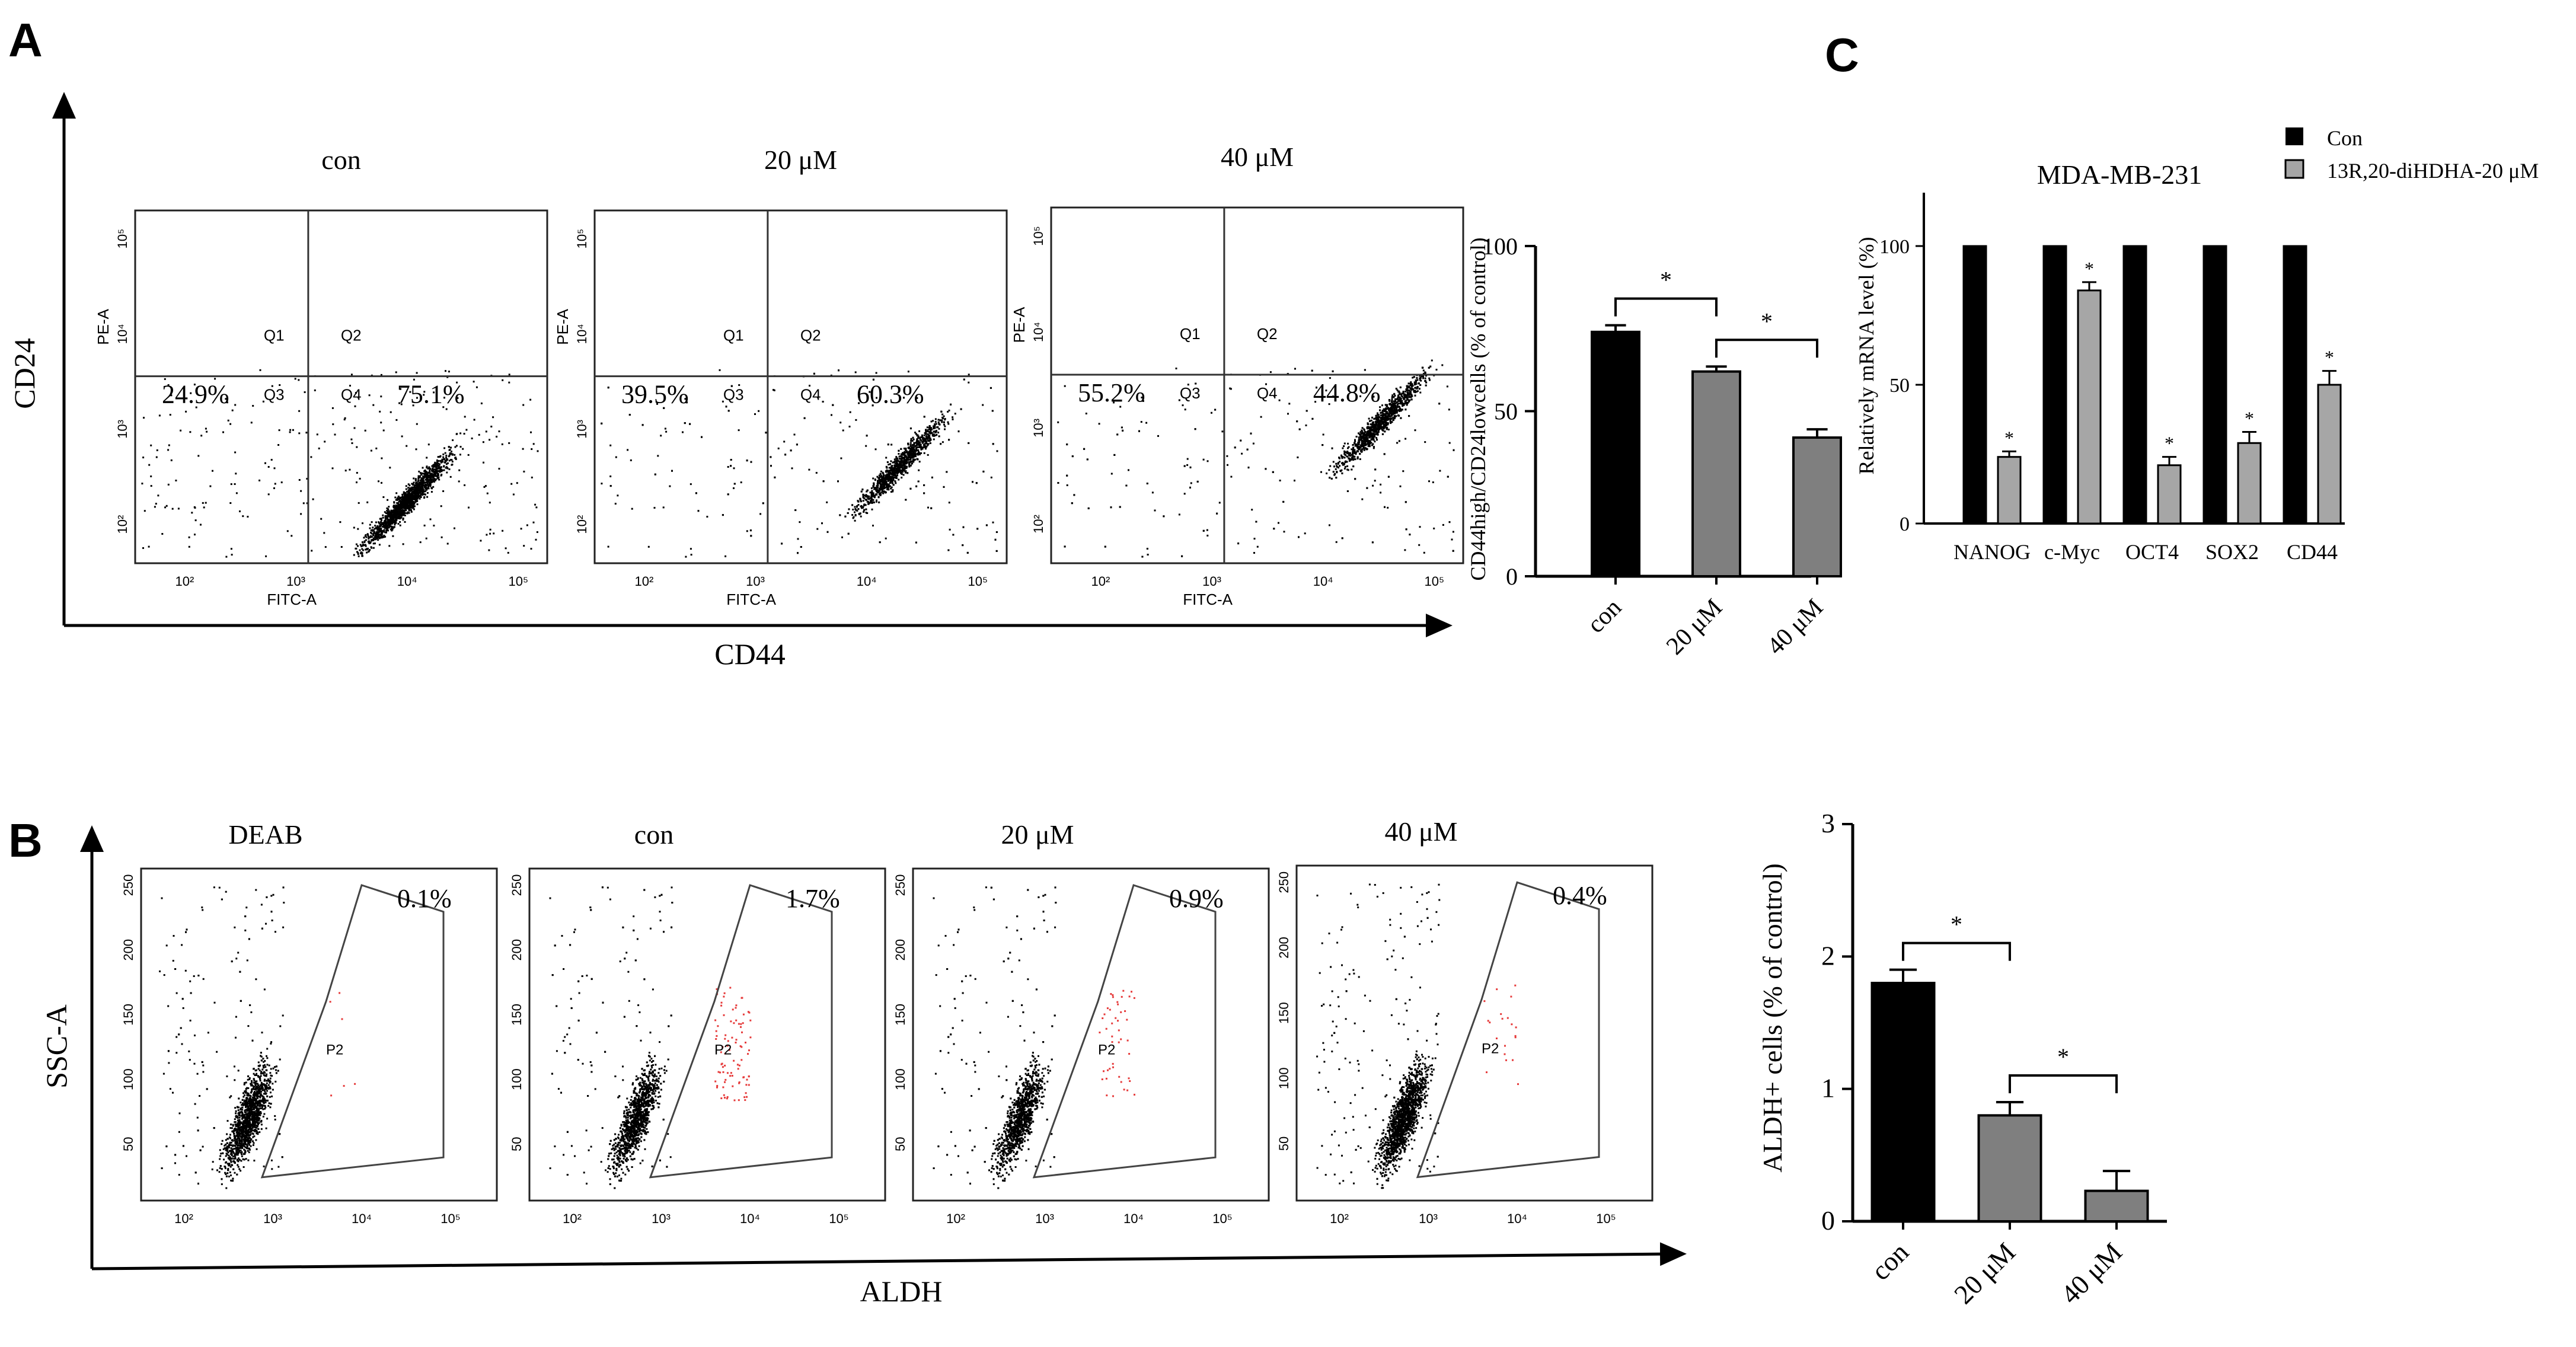  What do you see at coordinates (519, 581) in the screenshot?
I see `flow-x-tick: 10⁵` at bounding box center [519, 581].